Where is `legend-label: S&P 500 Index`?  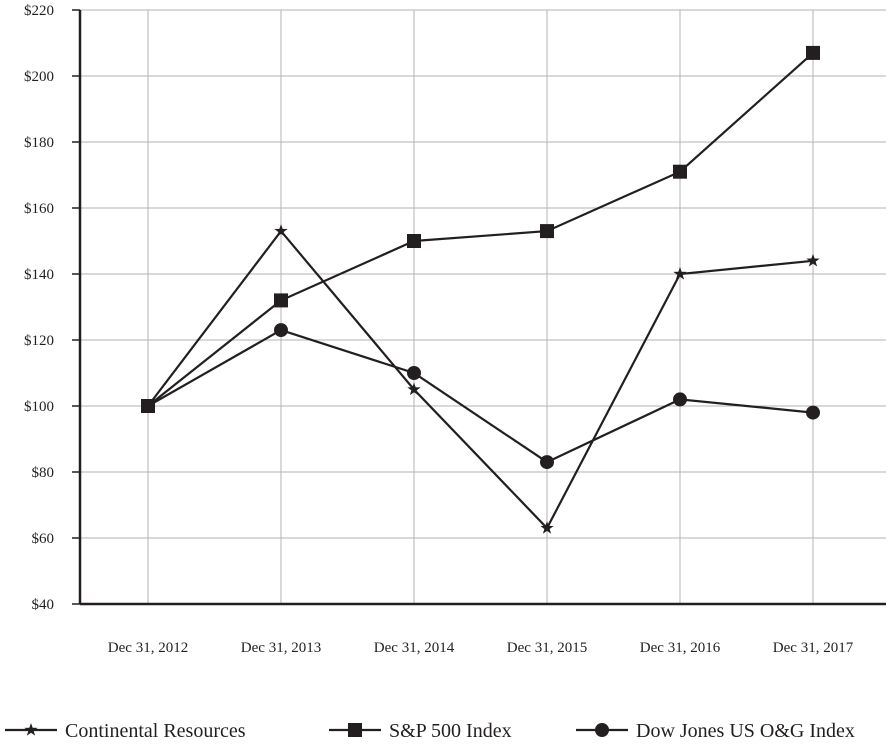 legend-label: S&P 500 Index is located at coordinates (450, 731).